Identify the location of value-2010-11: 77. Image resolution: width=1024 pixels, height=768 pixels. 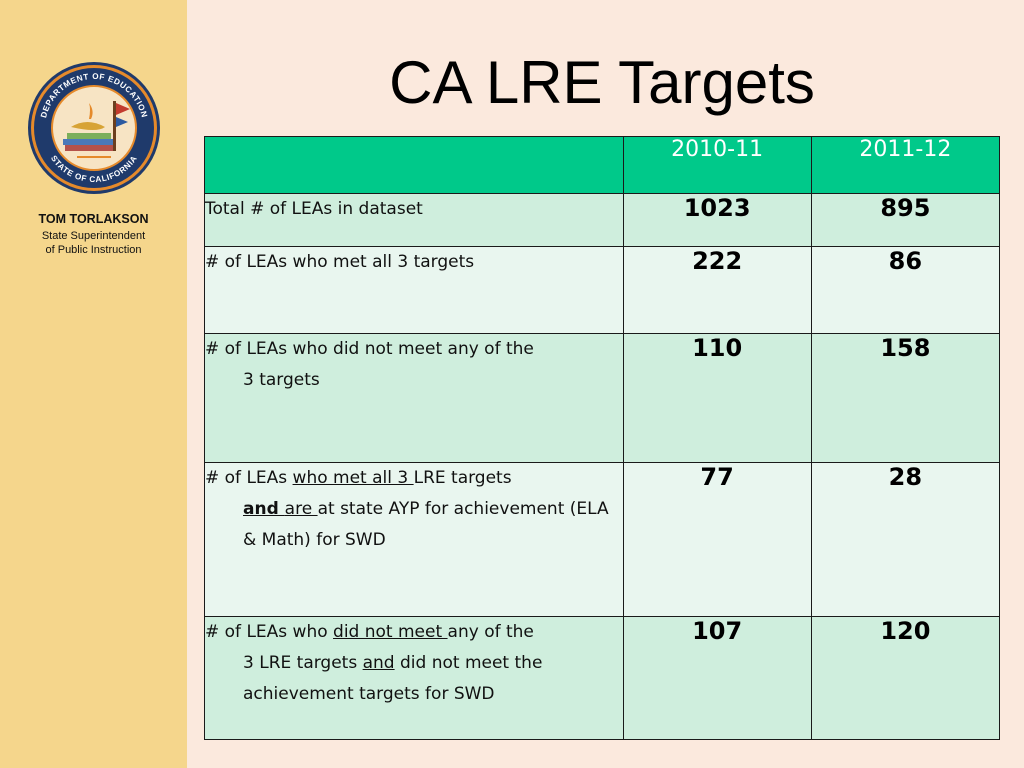
(717, 539).